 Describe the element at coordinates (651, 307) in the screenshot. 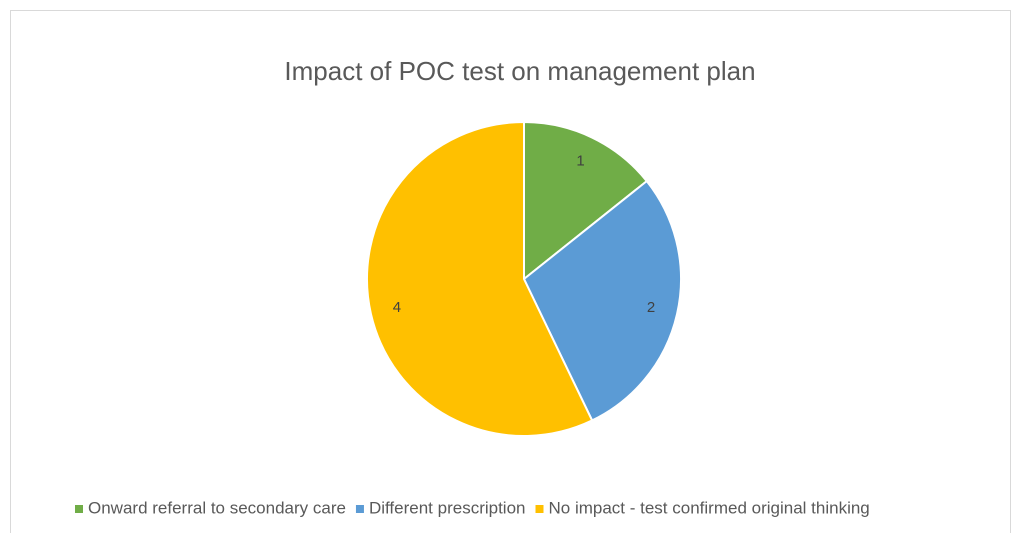

I see `data-label: 2` at that location.